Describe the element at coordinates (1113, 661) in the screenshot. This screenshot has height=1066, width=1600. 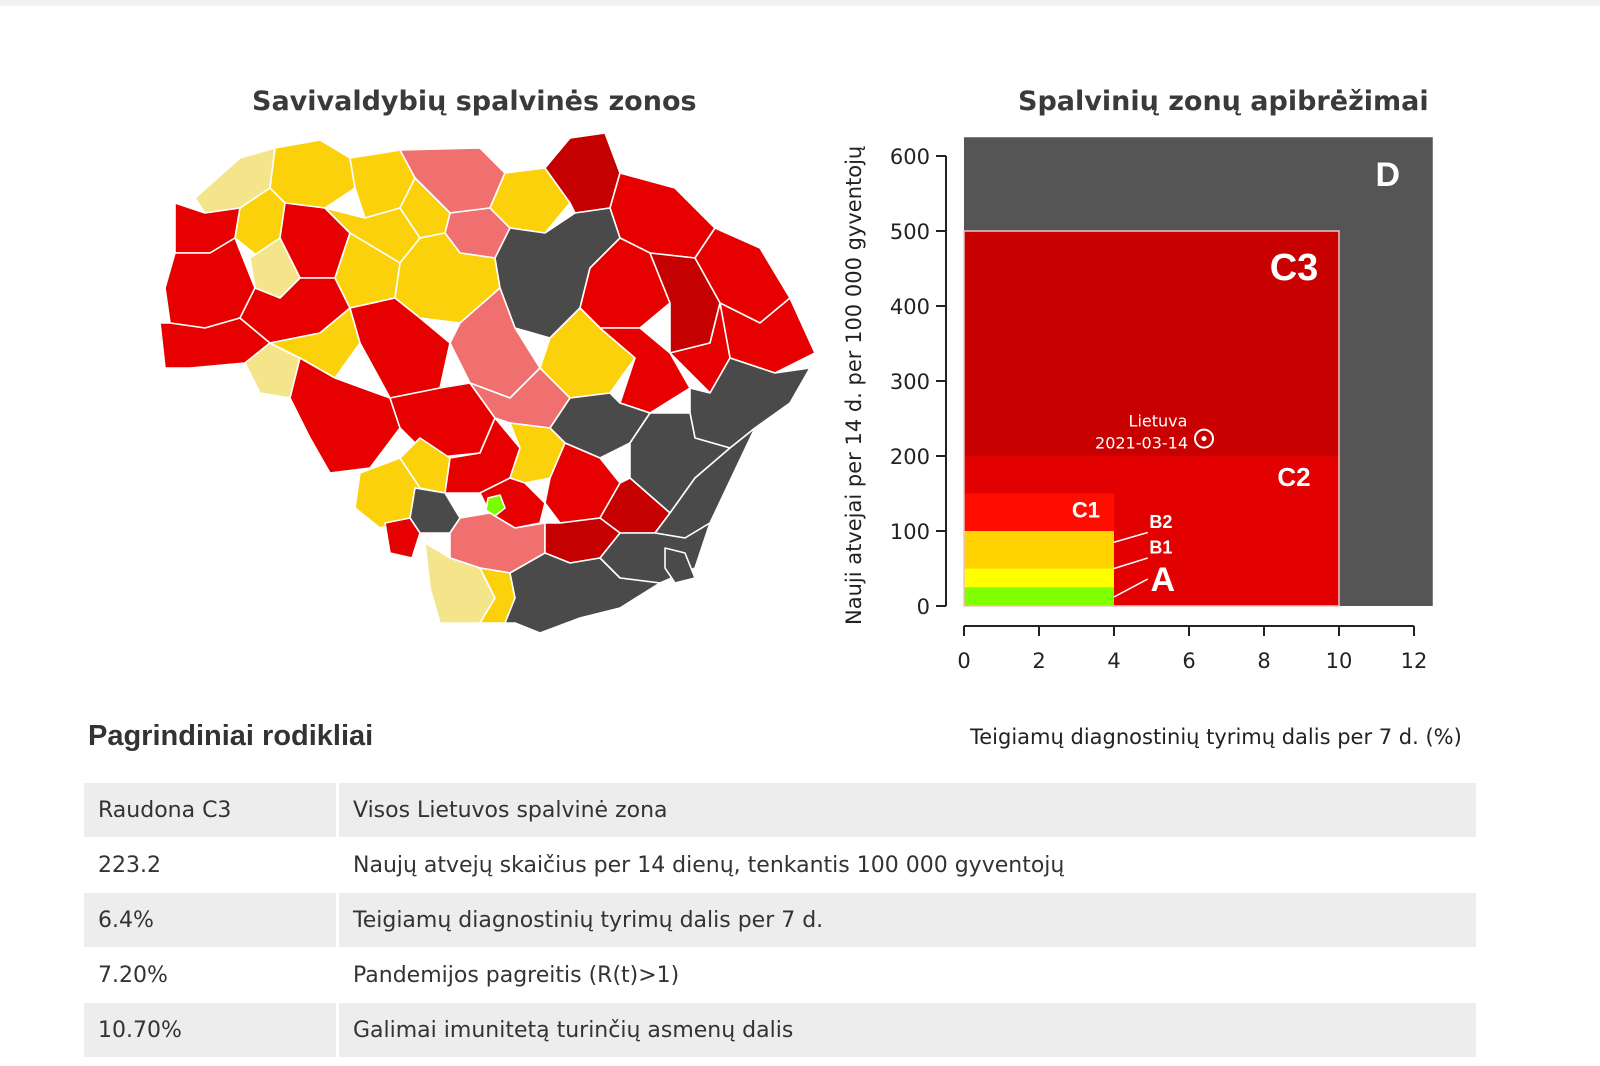
I see `x-tick-label: 4` at that location.